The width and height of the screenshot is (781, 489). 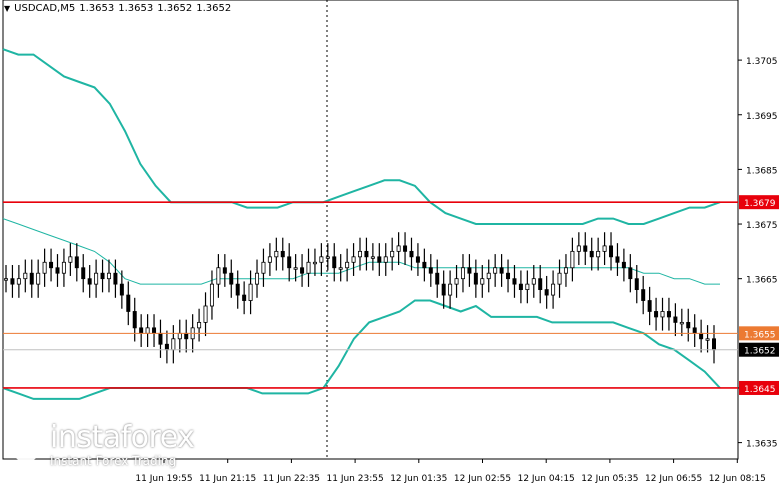 I want to click on close-value: 1.3652, so click(x=214, y=8).